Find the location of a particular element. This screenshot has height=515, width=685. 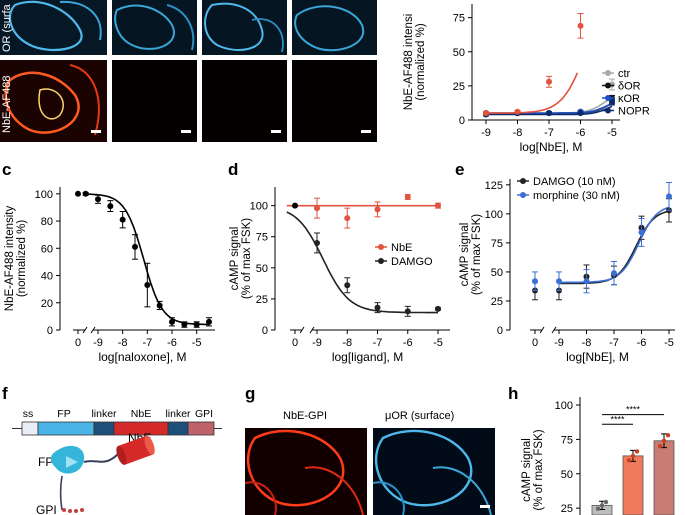

legend-label: morphine (30 nM) is located at coordinates (576, 196).